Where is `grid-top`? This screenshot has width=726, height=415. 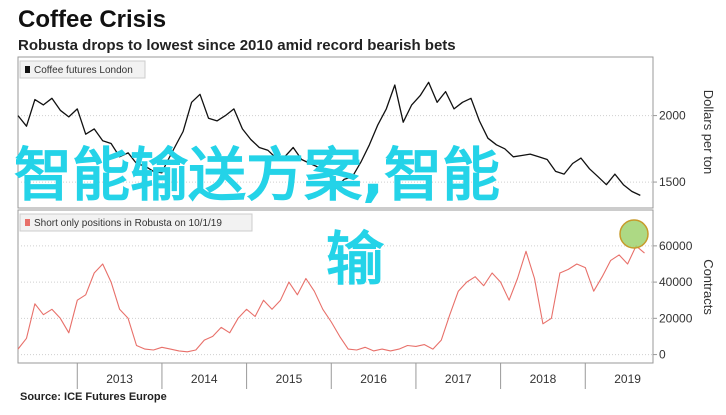
grid-top is located at coordinates (335, 149).